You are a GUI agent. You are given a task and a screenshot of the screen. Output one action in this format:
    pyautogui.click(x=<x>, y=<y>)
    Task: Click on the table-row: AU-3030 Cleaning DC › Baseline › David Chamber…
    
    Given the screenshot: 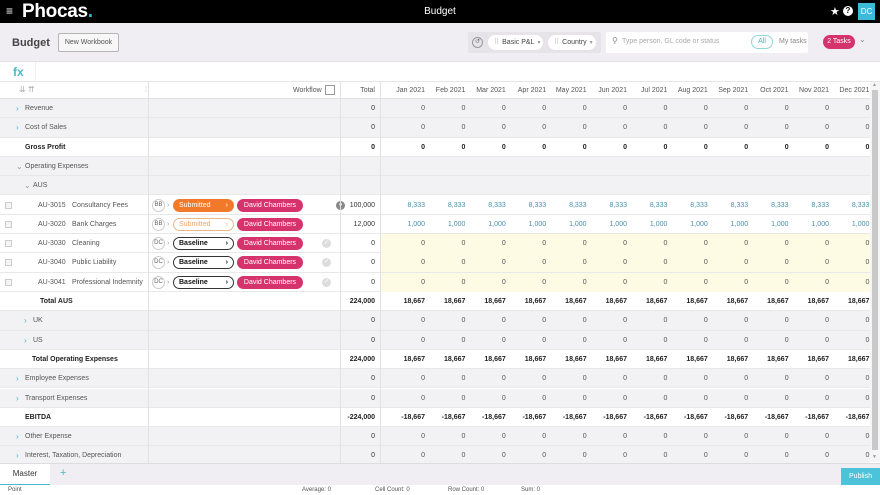 What is the action you would take?
    pyautogui.click(x=435, y=244)
    